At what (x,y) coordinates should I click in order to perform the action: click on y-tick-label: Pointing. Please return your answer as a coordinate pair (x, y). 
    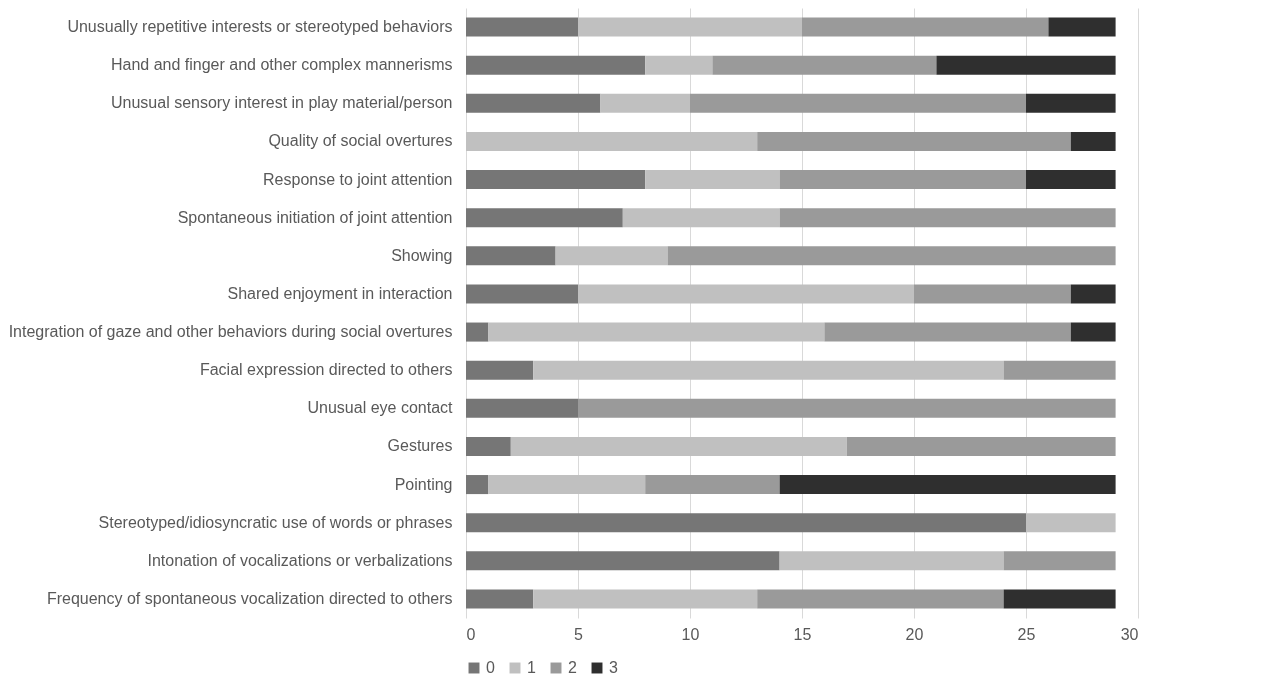
    Looking at the image, I should click on (423, 484).